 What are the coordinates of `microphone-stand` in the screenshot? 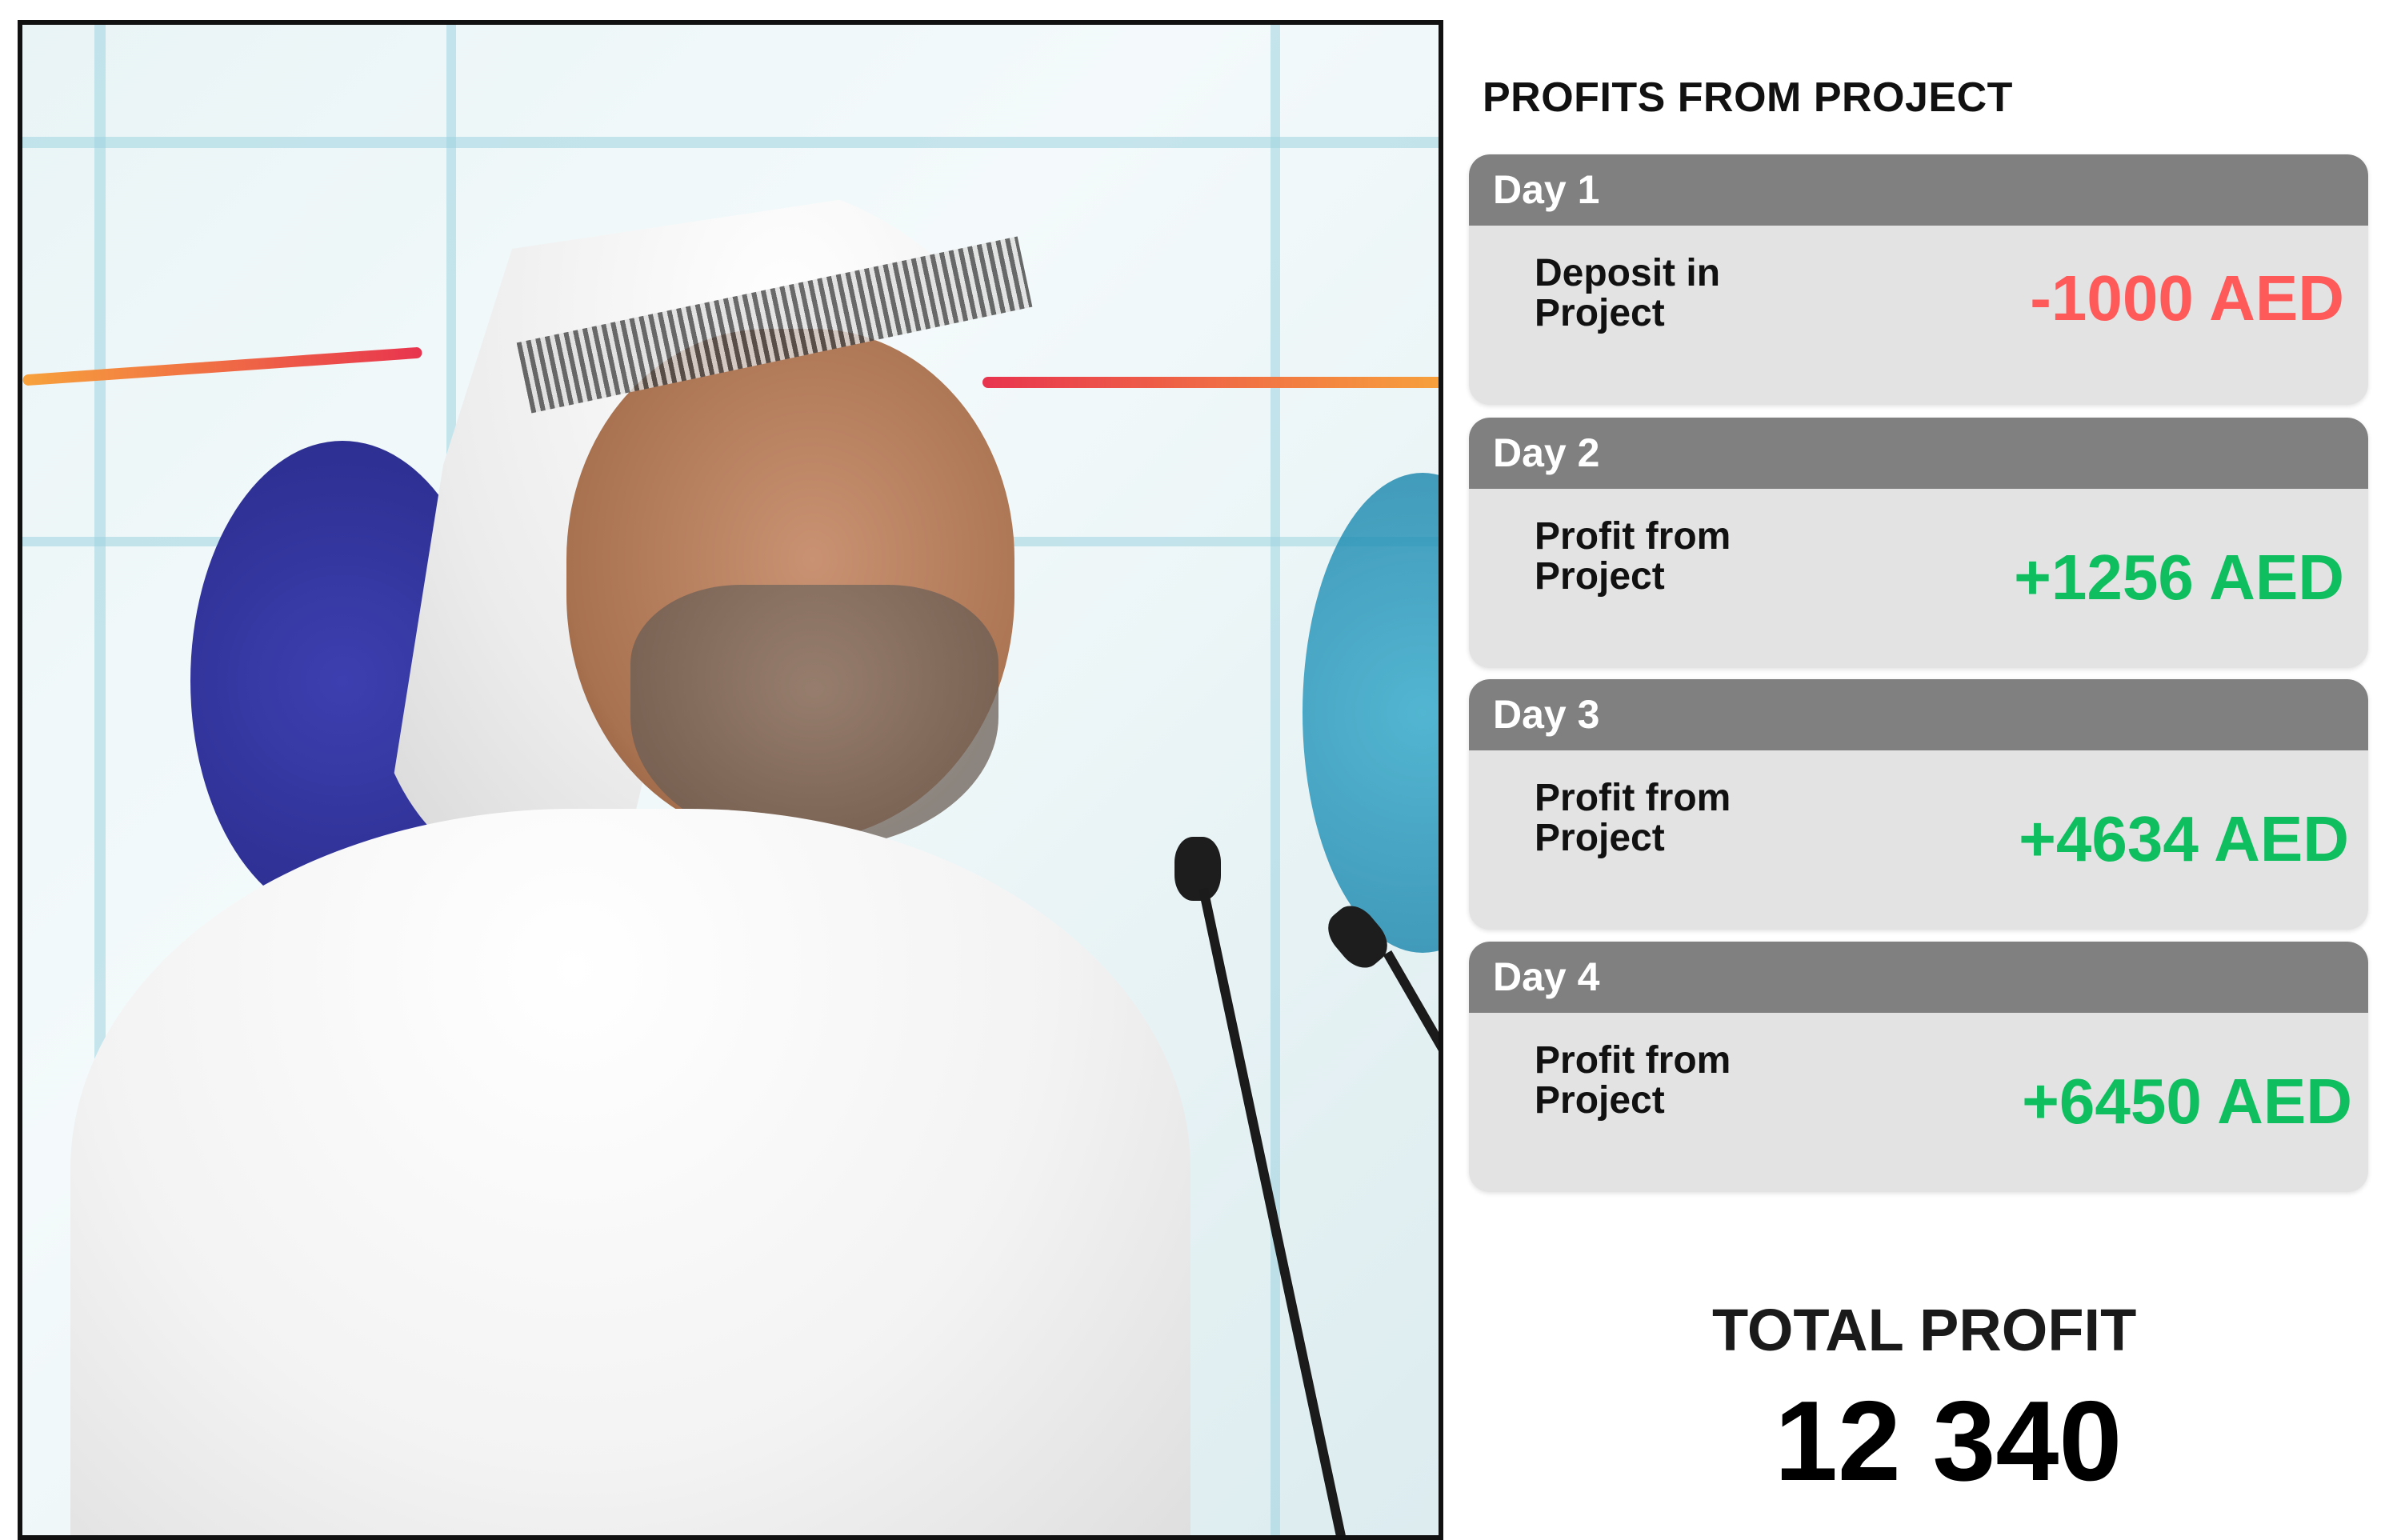 It's located at (1411, 1126).